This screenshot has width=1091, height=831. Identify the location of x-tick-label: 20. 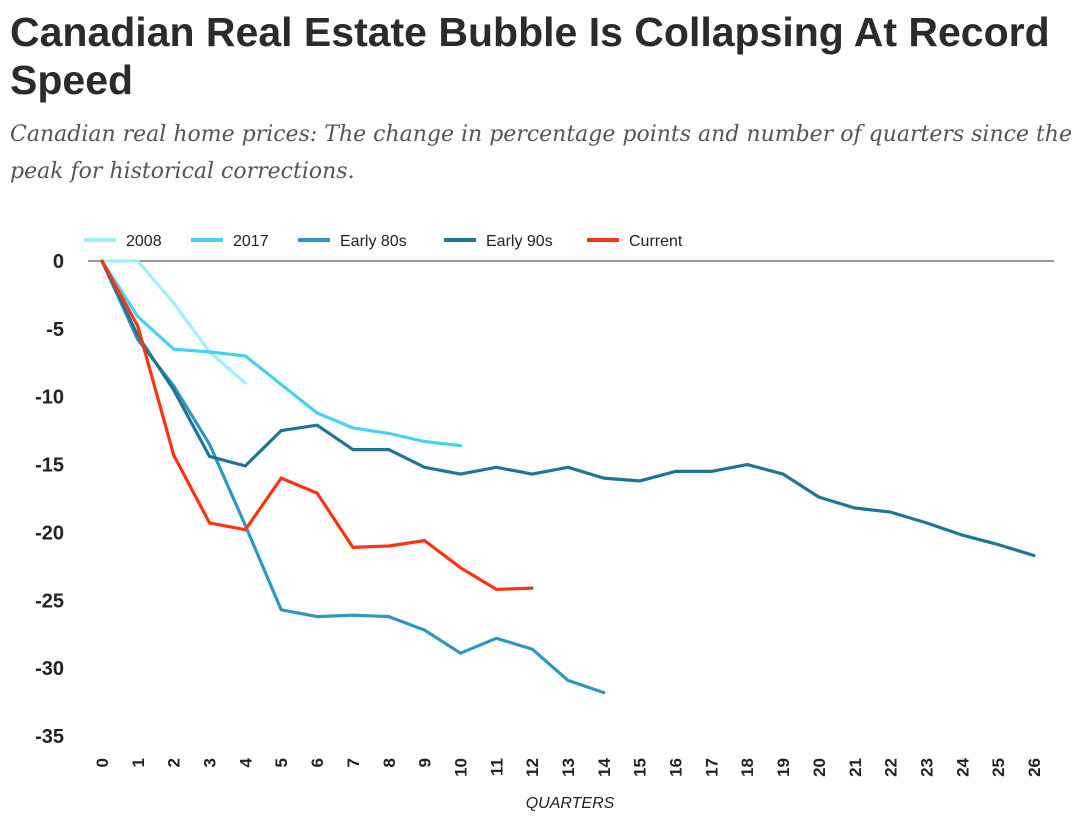
(819, 767).